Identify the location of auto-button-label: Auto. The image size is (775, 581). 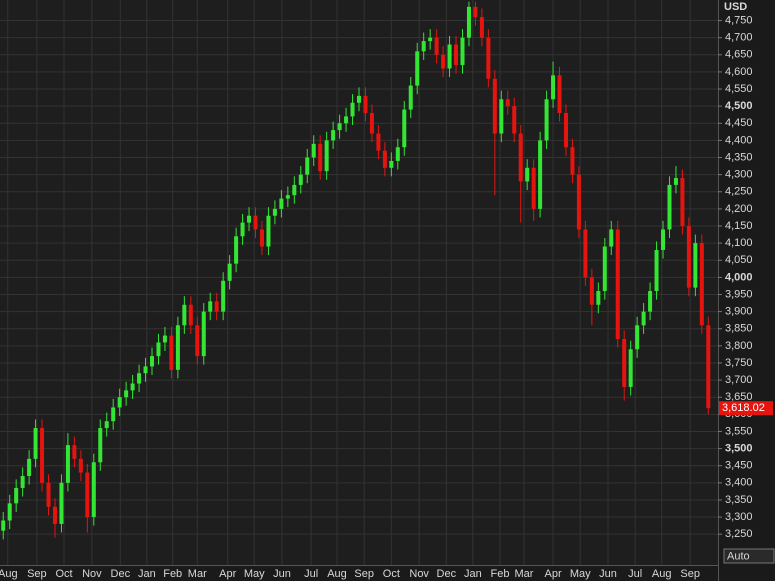
(738, 556).